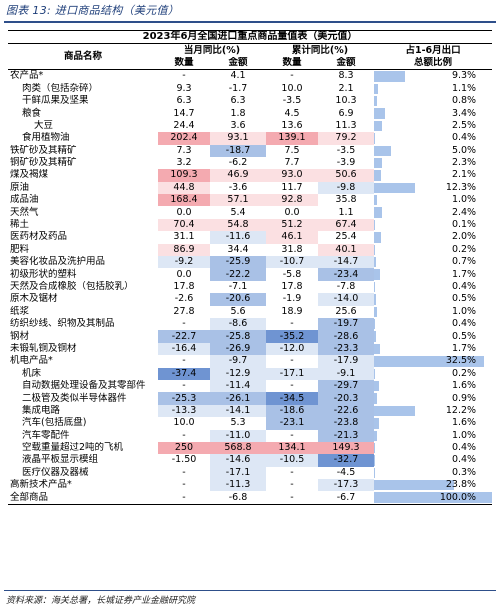 This screenshot has width=500, height=611. I want to click on cell-month-amt: -6.8, so click(238, 498).